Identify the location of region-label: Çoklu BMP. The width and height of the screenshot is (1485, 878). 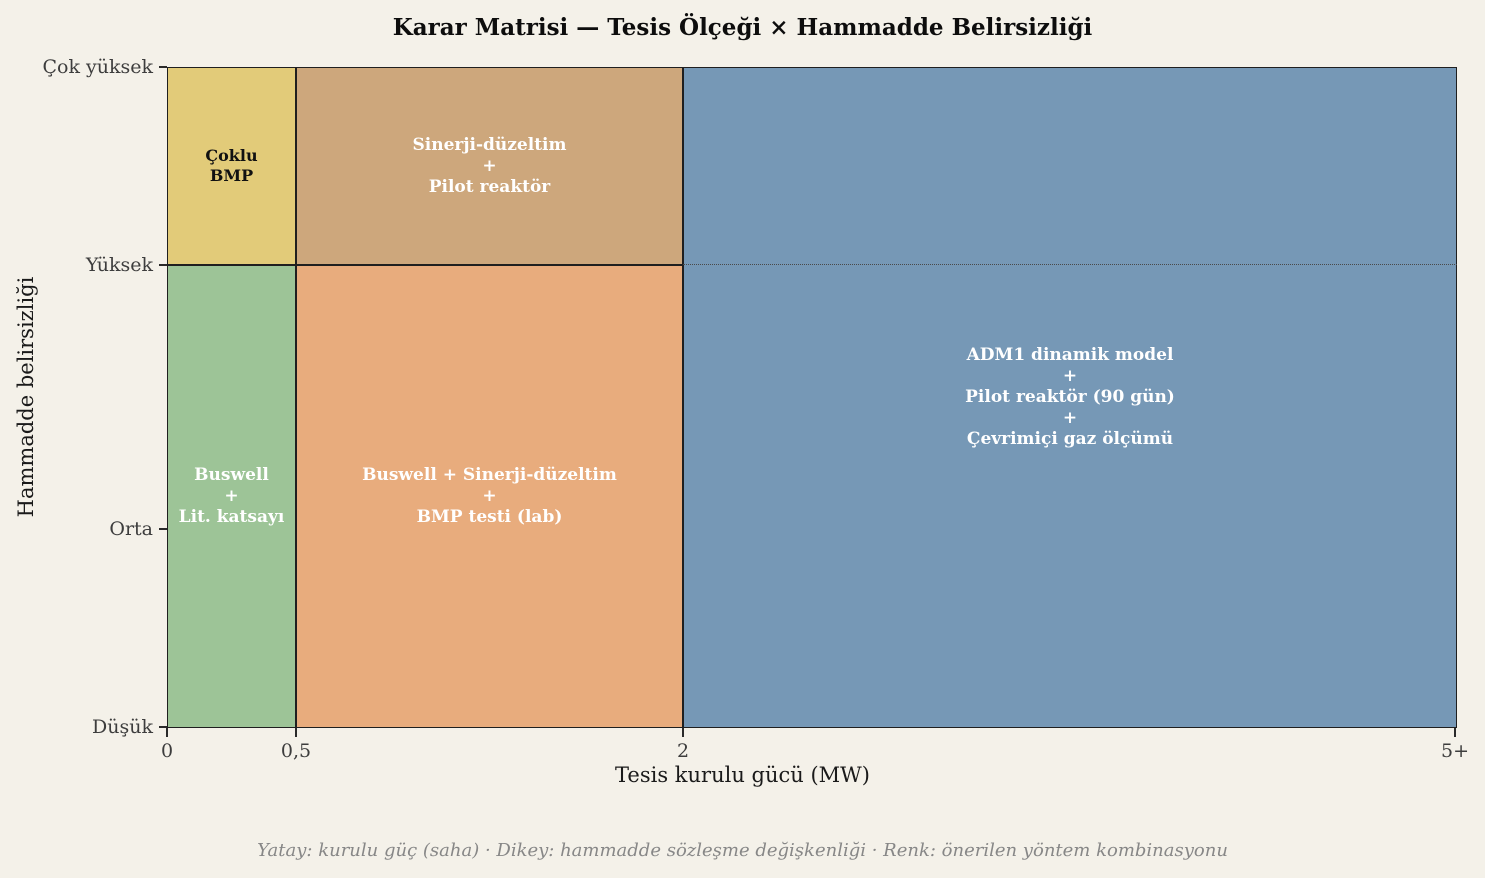
(231, 165).